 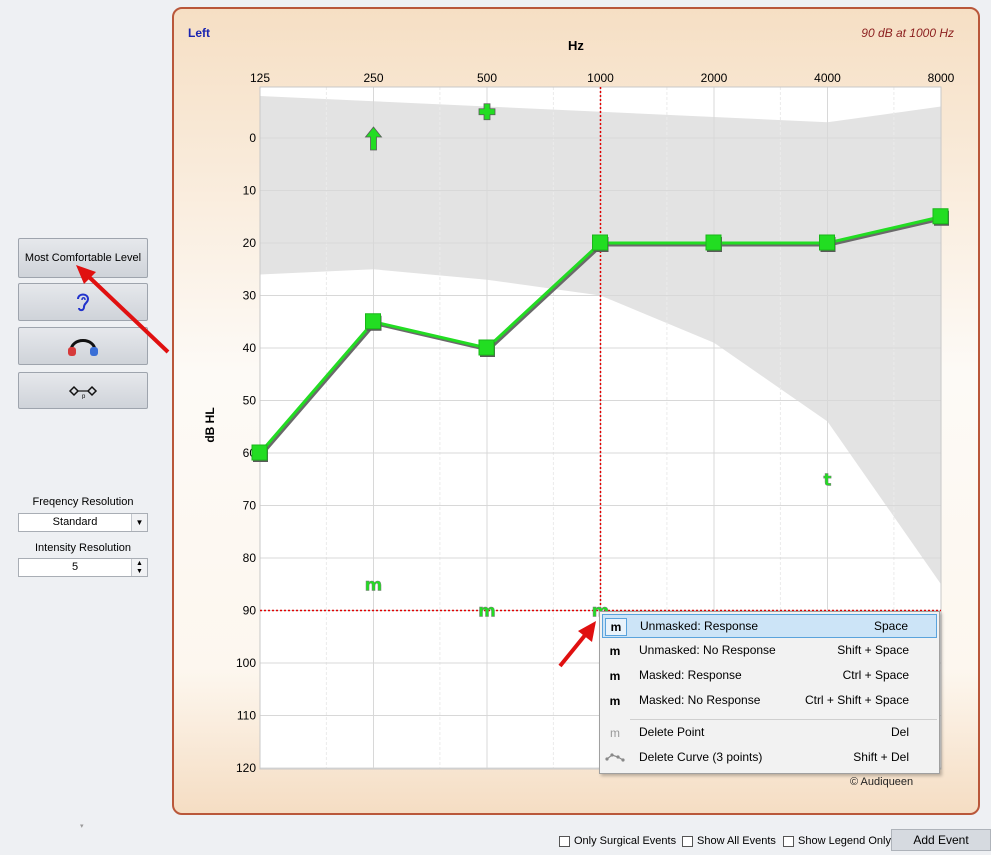 What do you see at coordinates (882, 782) in the screenshot?
I see `copyright-label: © Audiqueen` at bounding box center [882, 782].